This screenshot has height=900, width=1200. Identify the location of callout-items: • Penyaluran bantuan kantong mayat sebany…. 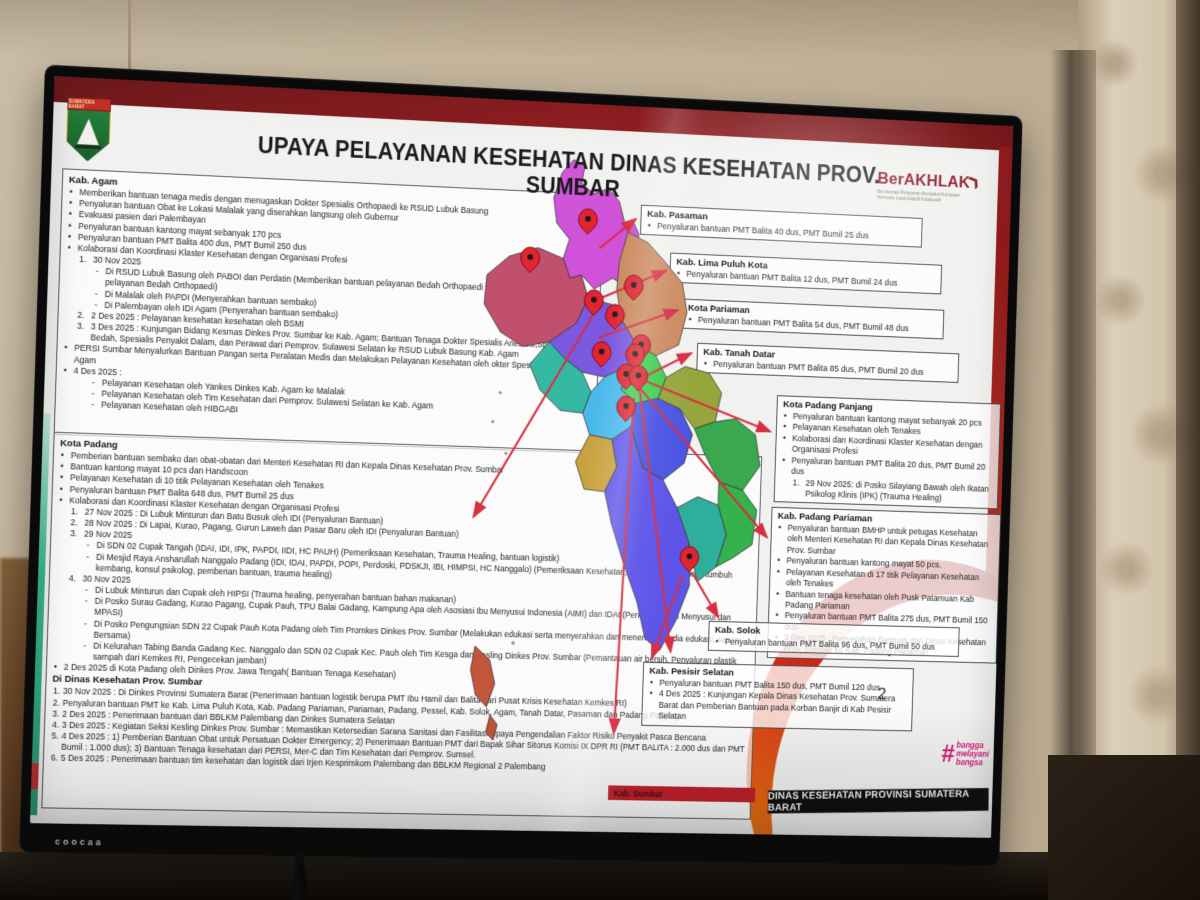
(887, 458).